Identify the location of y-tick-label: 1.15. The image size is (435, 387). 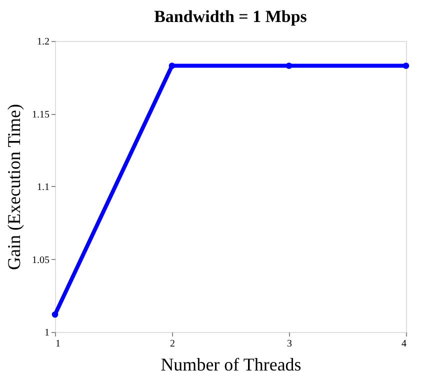
(41, 114).